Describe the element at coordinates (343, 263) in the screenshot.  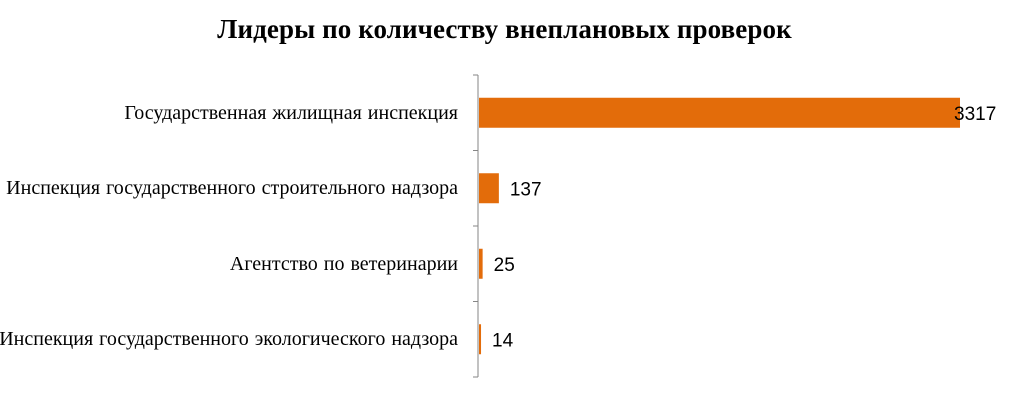
I see `category-label-veterinary-agency: Агентство по ветеринарии` at that location.